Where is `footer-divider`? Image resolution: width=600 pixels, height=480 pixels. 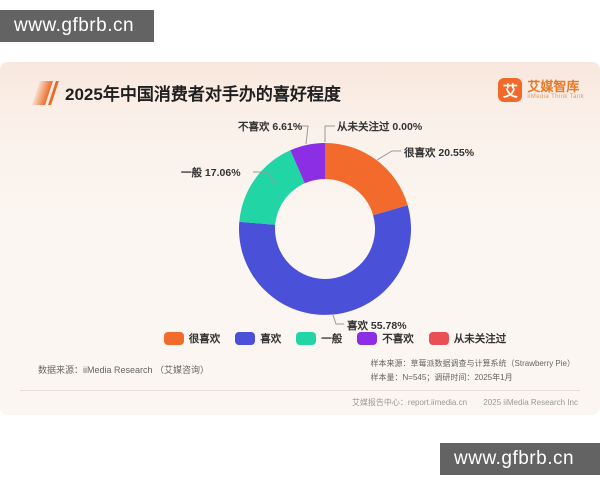 footer-divider is located at coordinates (300, 390).